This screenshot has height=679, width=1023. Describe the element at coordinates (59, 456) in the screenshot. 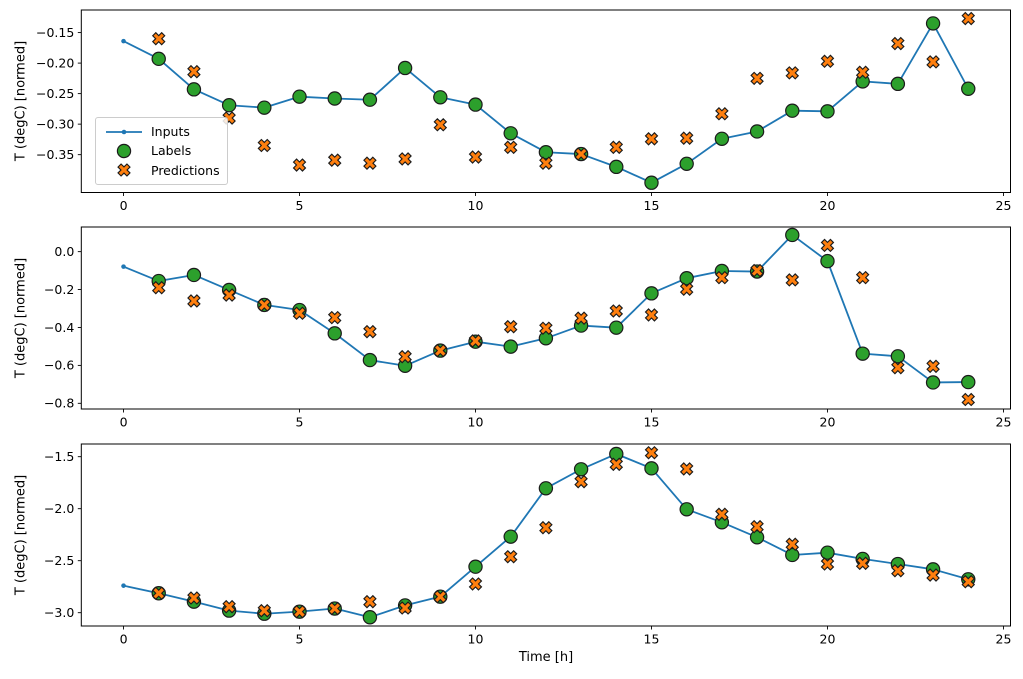

I see `y-tick-label: −1.5` at that location.